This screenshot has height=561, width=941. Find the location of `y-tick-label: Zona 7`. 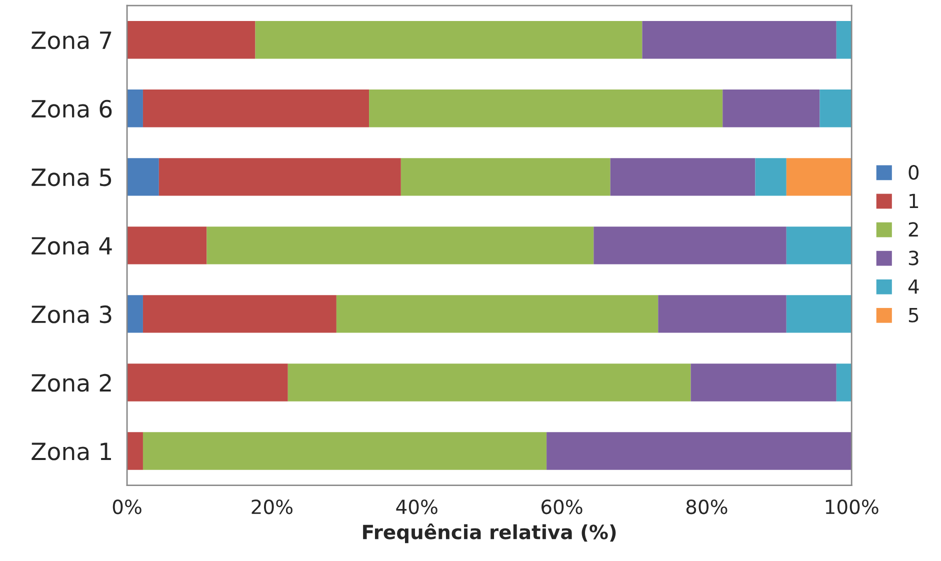

y-tick-label: Zona 7 is located at coordinates (72, 41).